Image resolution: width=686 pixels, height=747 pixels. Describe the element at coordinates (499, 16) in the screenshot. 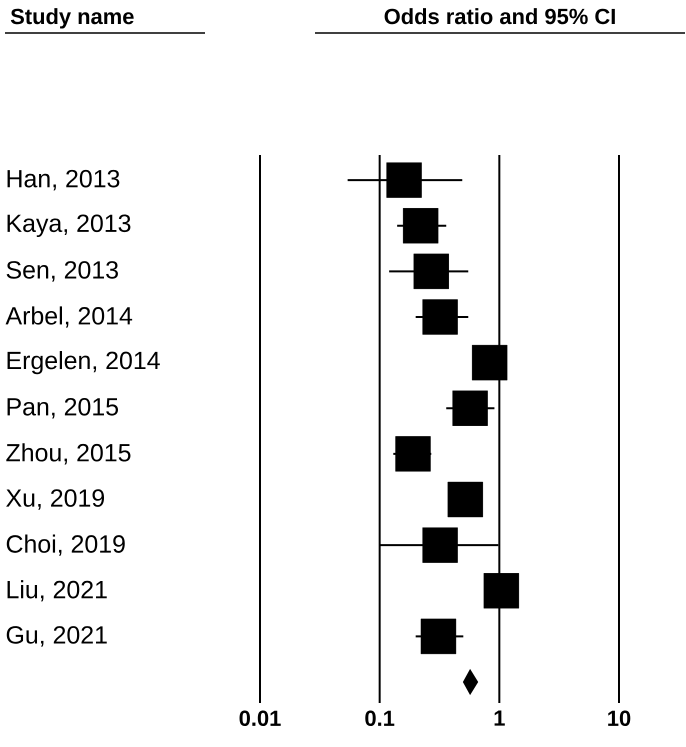

I see `chart-title: Odds ratio and 95% CI` at that location.